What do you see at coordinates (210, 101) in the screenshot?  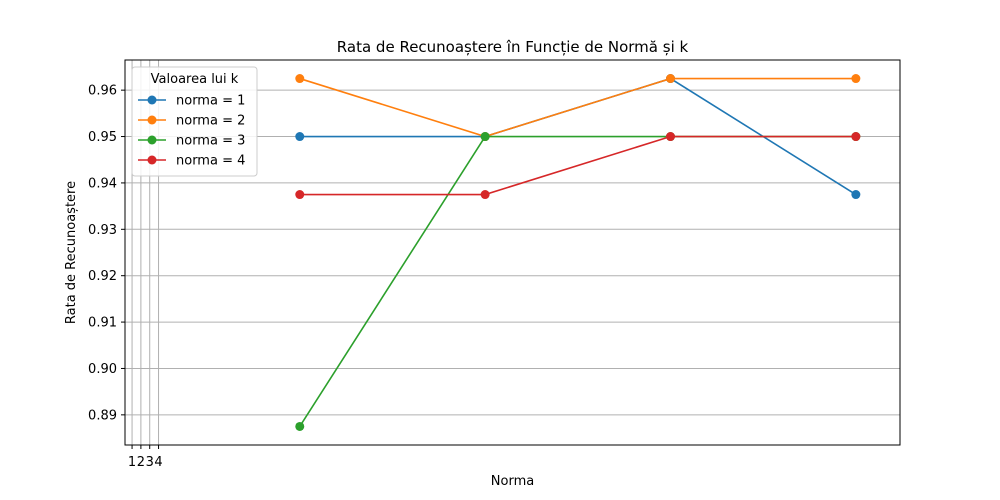 I see `legend-label: norma = 1` at bounding box center [210, 101].